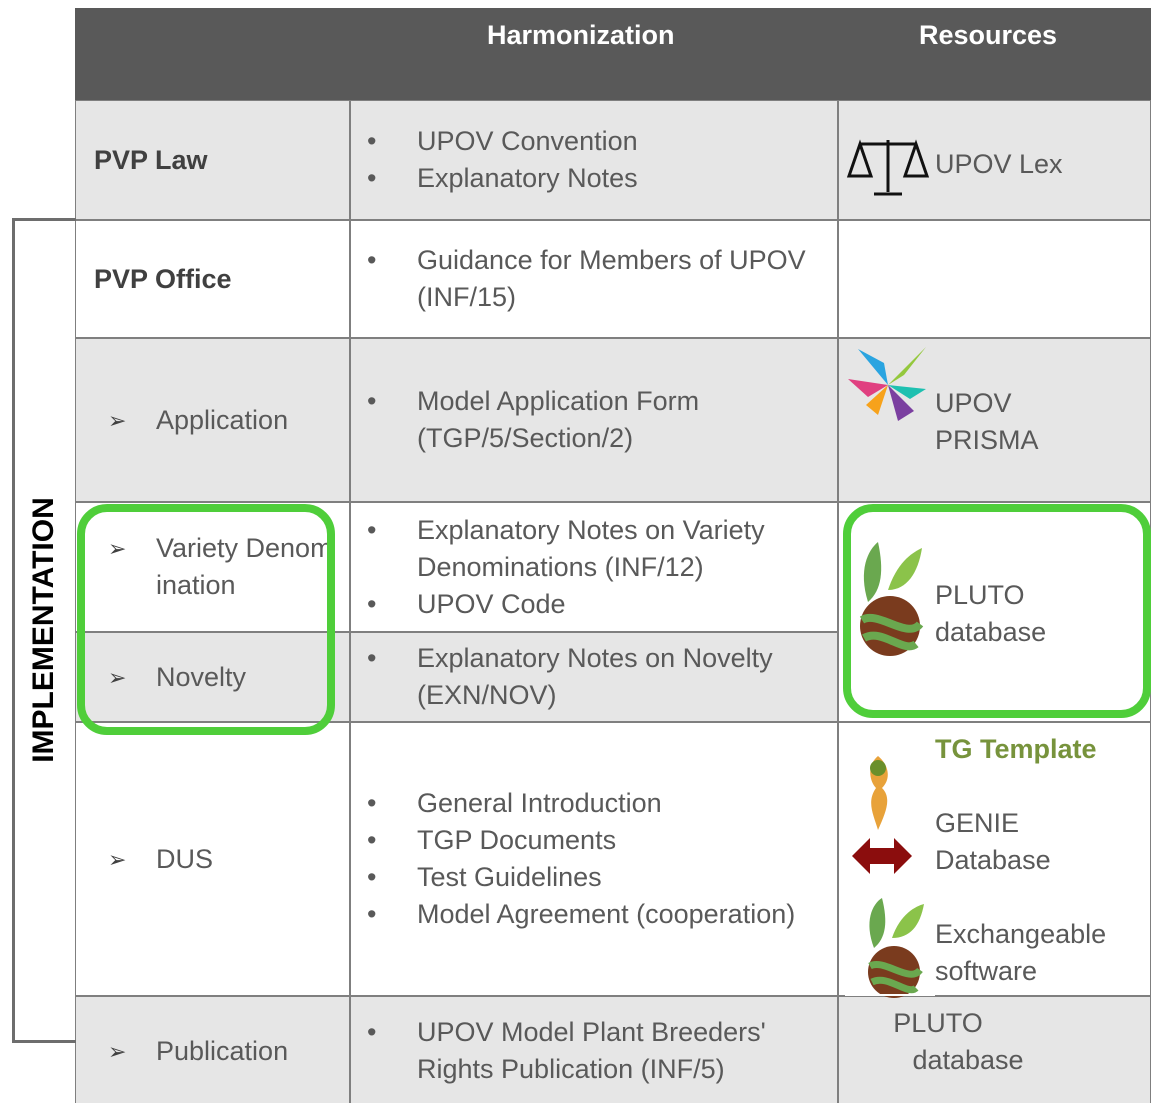 The height and width of the screenshot is (1103, 1151). Describe the element at coordinates (189, 1051) in the screenshot. I see `row-label: Publication` at that location.